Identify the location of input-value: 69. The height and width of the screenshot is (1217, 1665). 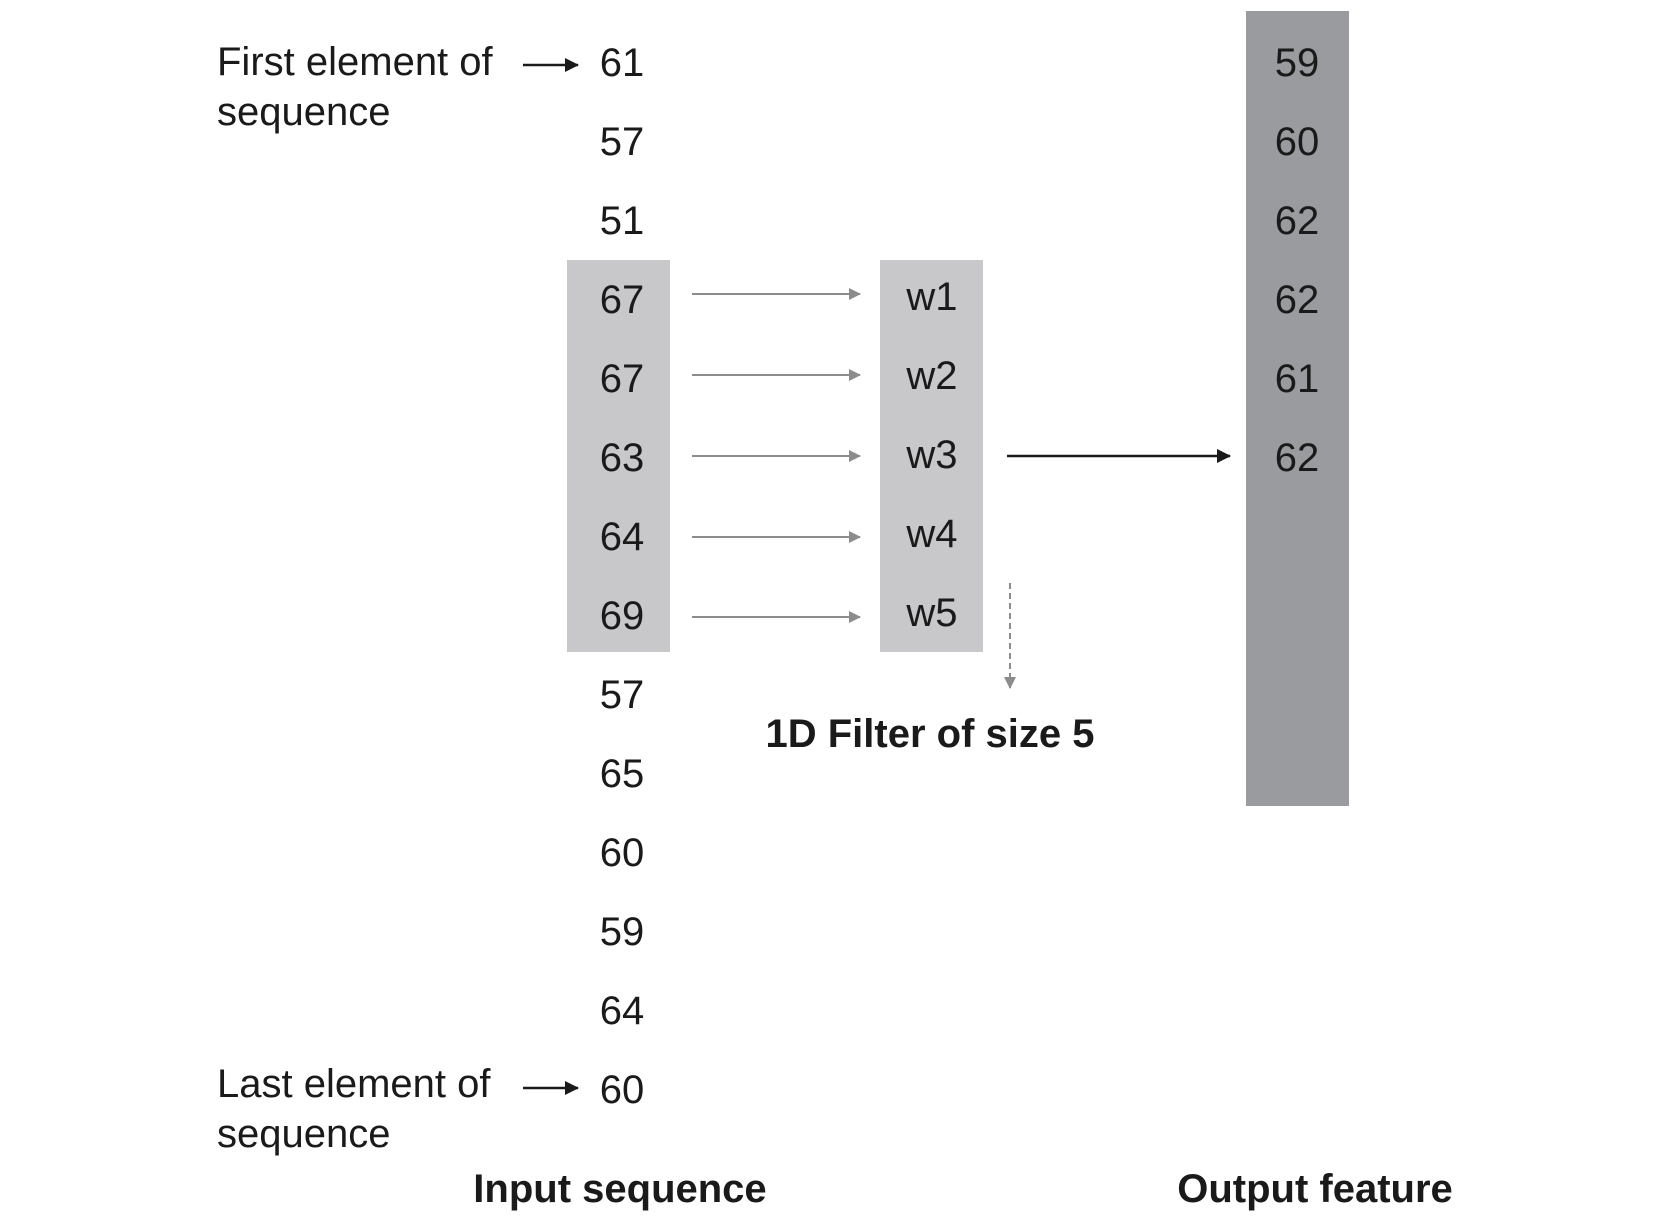
(622, 616).